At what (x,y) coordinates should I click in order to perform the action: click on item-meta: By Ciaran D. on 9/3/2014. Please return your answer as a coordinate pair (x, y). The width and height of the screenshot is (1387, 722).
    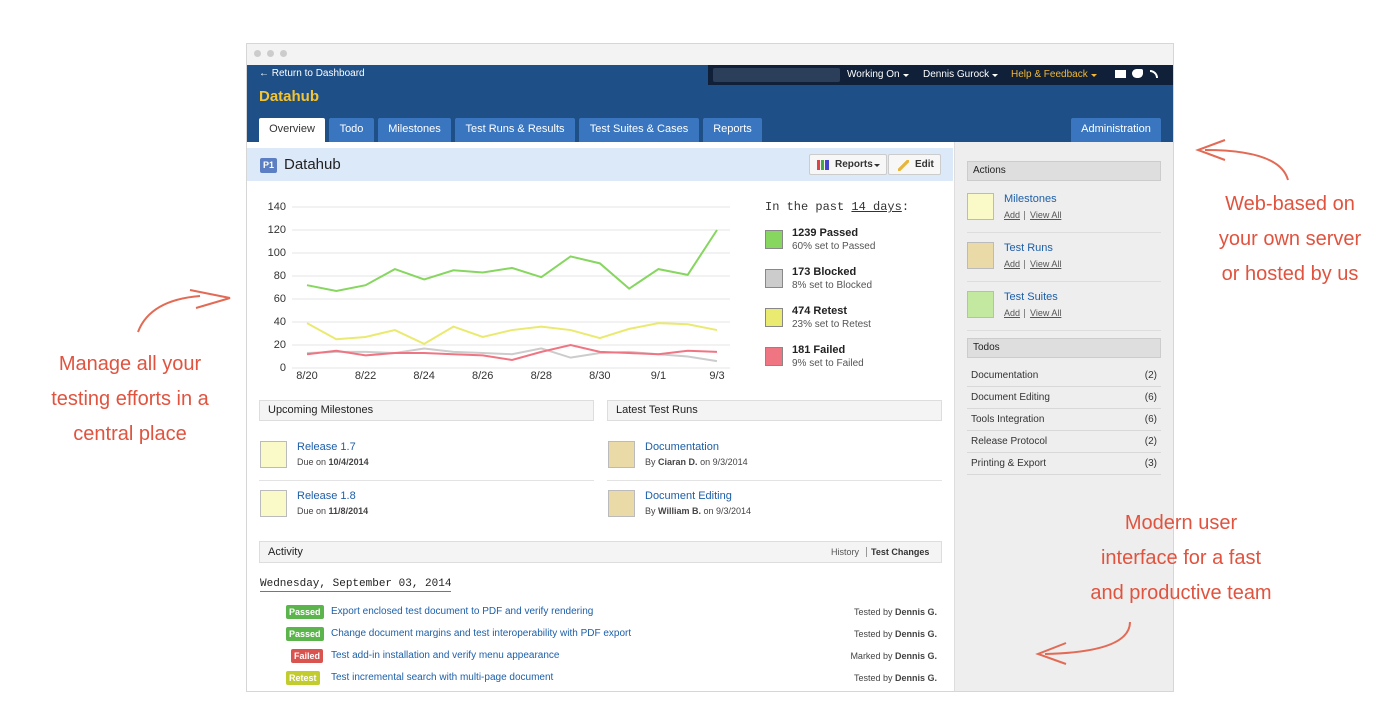
    Looking at the image, I should click on (696, 462).